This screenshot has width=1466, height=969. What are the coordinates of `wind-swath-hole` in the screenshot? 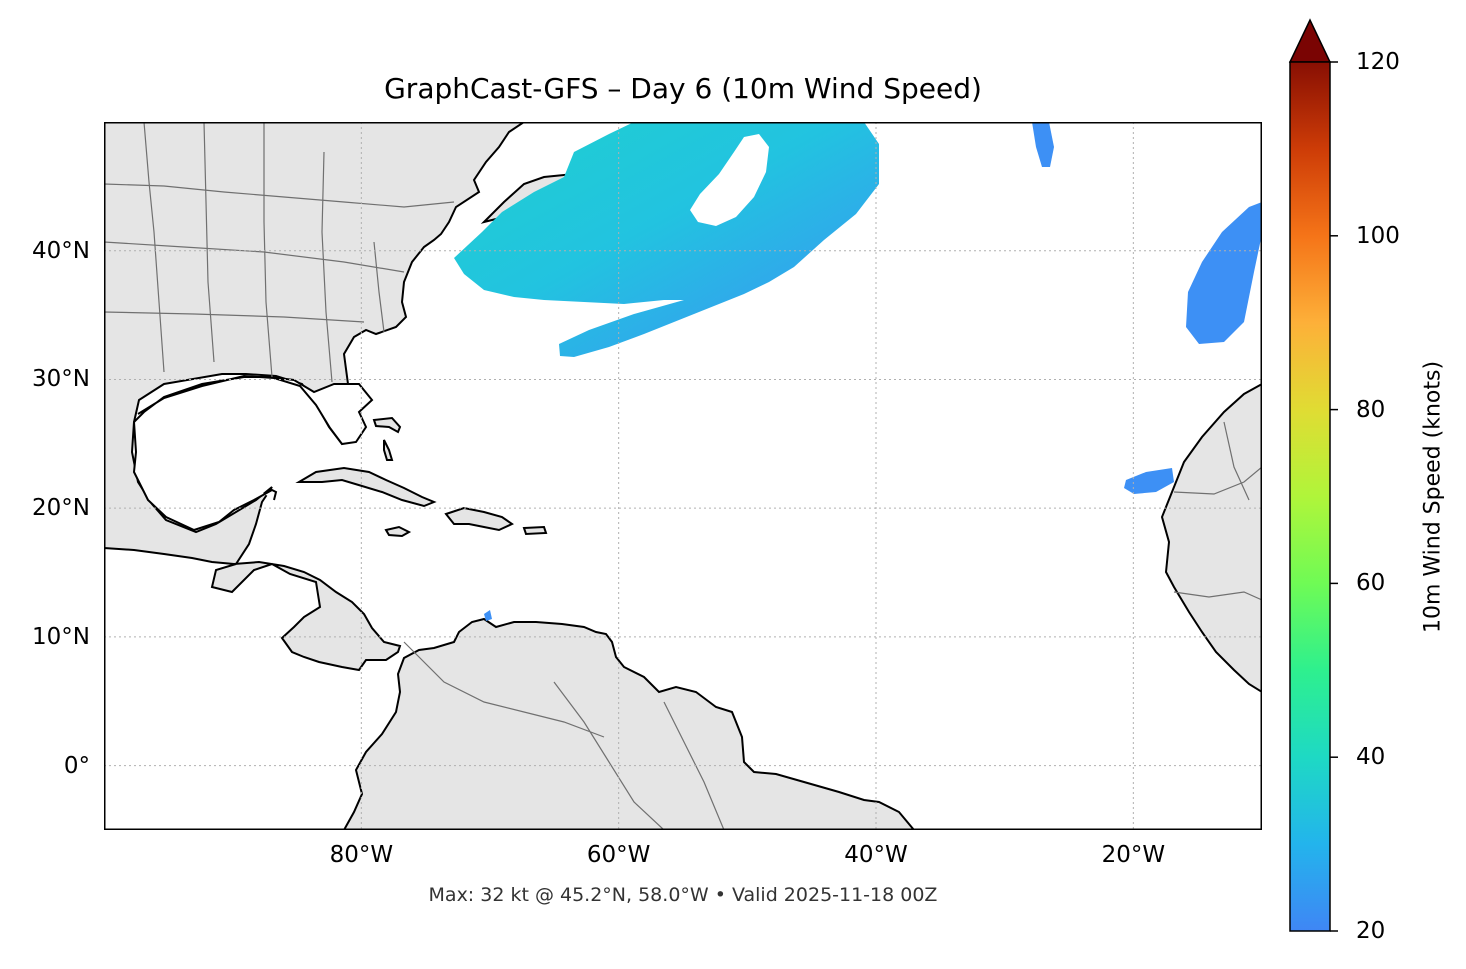 It's located at (729, 180).